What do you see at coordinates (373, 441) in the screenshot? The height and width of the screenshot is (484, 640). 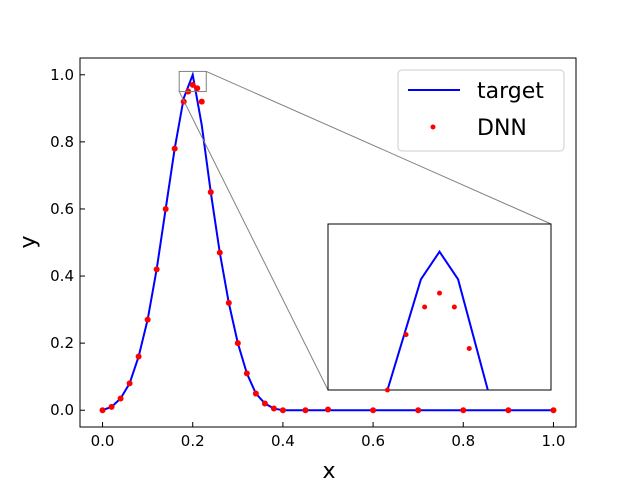 I see `x-tick-label: 0.6` at bounding box center [373, 441].